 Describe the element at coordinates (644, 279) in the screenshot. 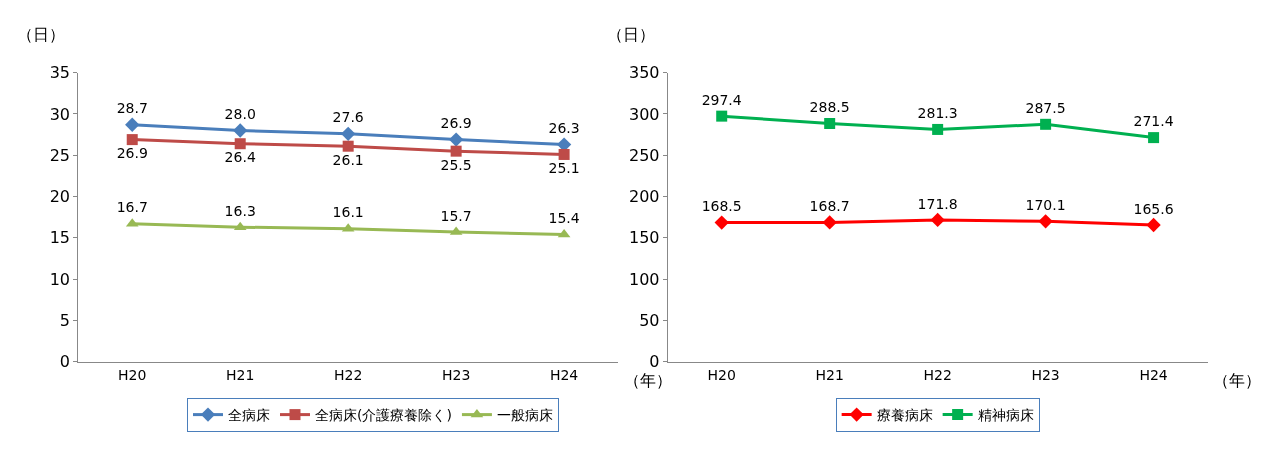

I see `y-tick-label: 100` at that location.